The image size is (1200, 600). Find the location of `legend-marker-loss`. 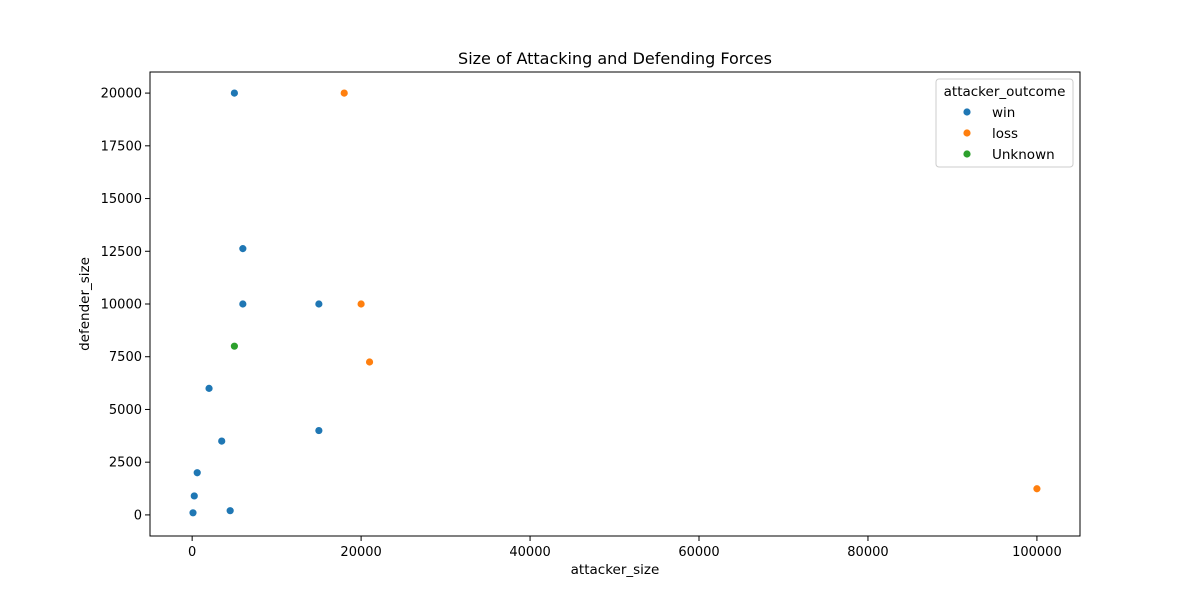

legend-marker-loss is located at coordinates (967, 133).